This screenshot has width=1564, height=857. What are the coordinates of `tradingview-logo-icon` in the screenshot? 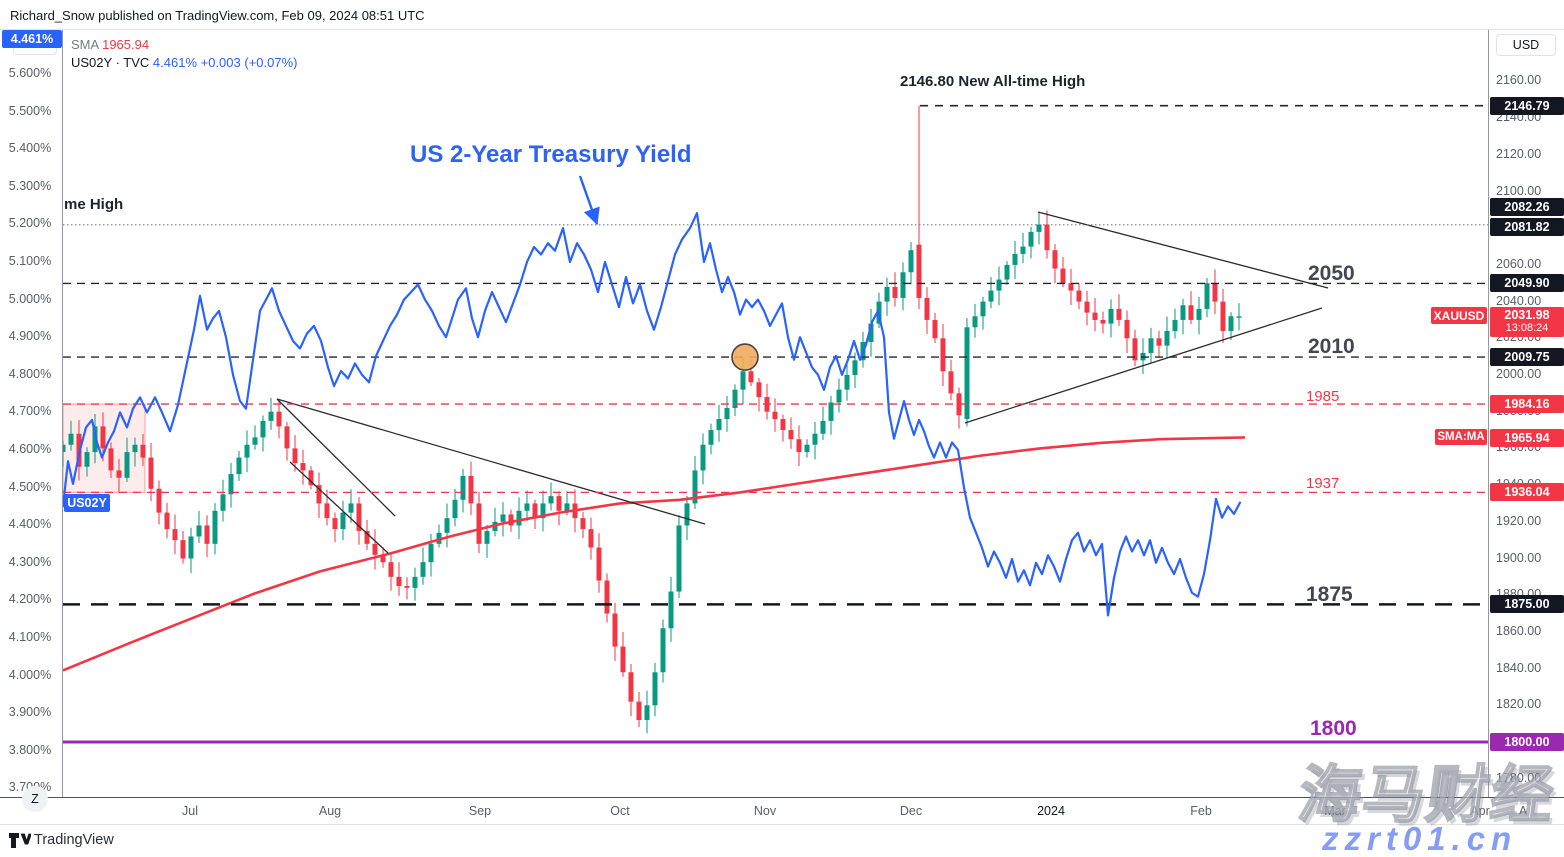 It's located at (20, 840).